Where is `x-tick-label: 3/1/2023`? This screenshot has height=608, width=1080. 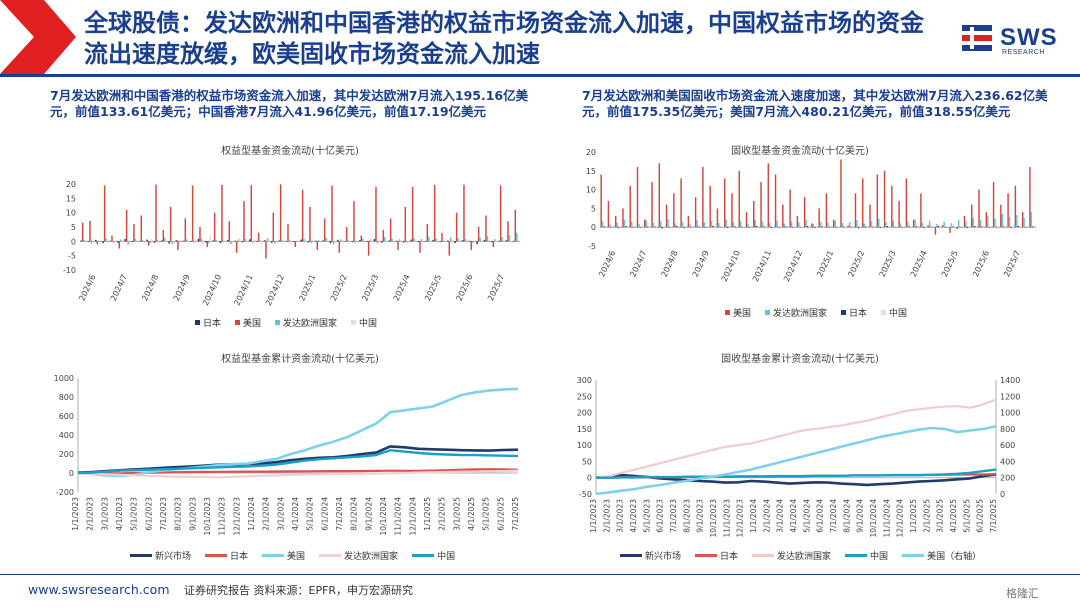 x-tick-label: 3/1/2023 is located at coordinates (104, 514).